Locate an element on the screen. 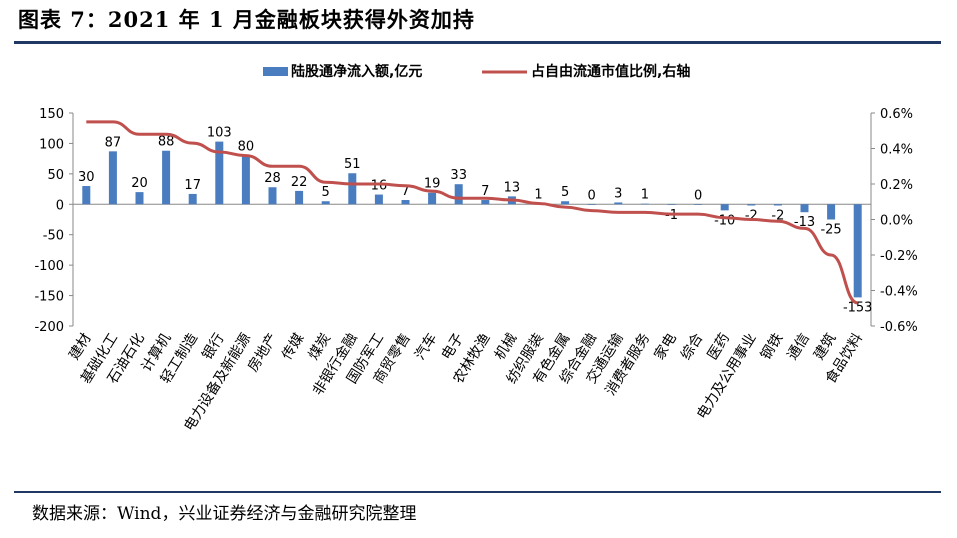  bar-value-label: 3 is located at coordinates (618, 193).